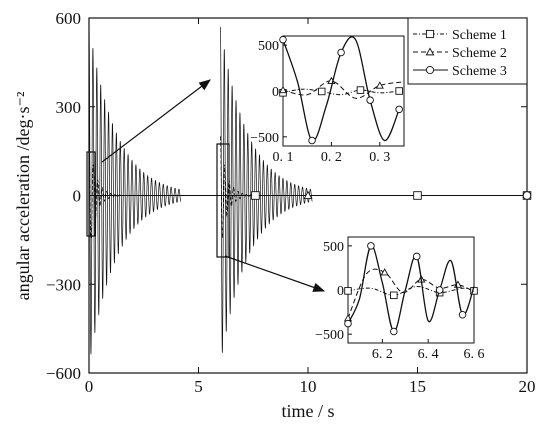 The height and width of the screenshot is (426, 550). What do you see at coordinates (479, 71) in the screenshot?
I see `legend-label-3: Scheme 3` at bounding box center [479, 71].